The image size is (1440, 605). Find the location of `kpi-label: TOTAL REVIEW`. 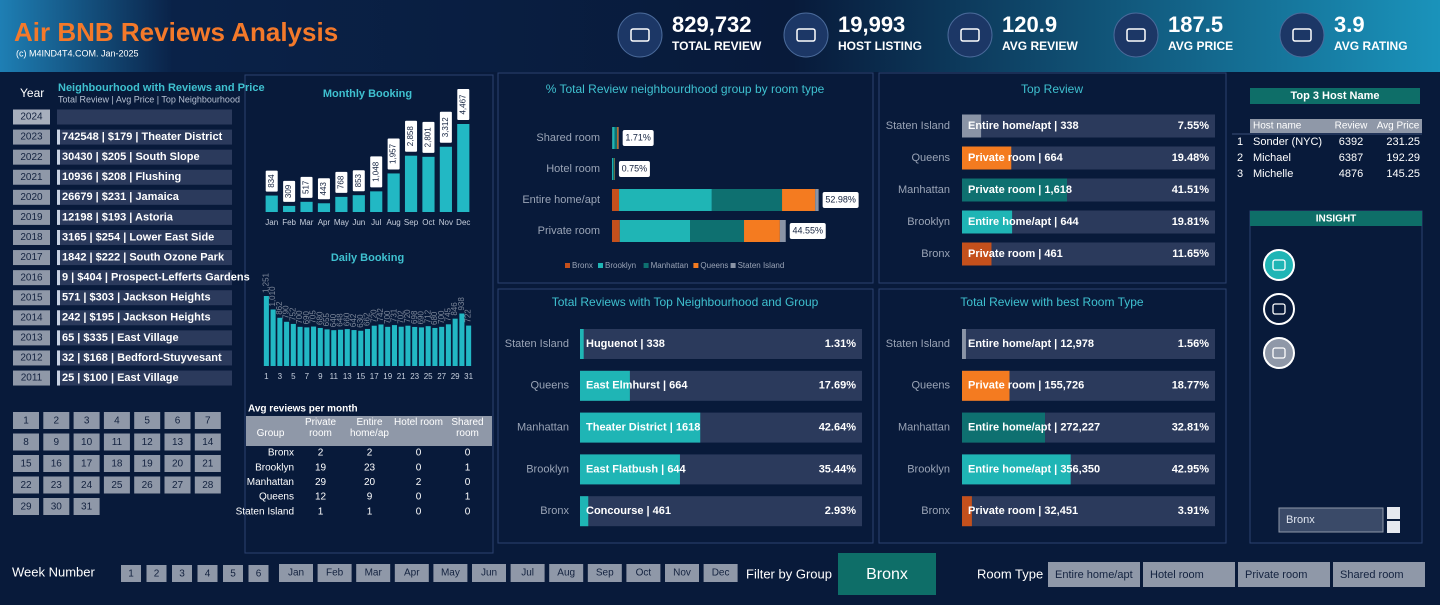

kpi-label: TOTAL REVIEW is located at coordinates (717, 46).